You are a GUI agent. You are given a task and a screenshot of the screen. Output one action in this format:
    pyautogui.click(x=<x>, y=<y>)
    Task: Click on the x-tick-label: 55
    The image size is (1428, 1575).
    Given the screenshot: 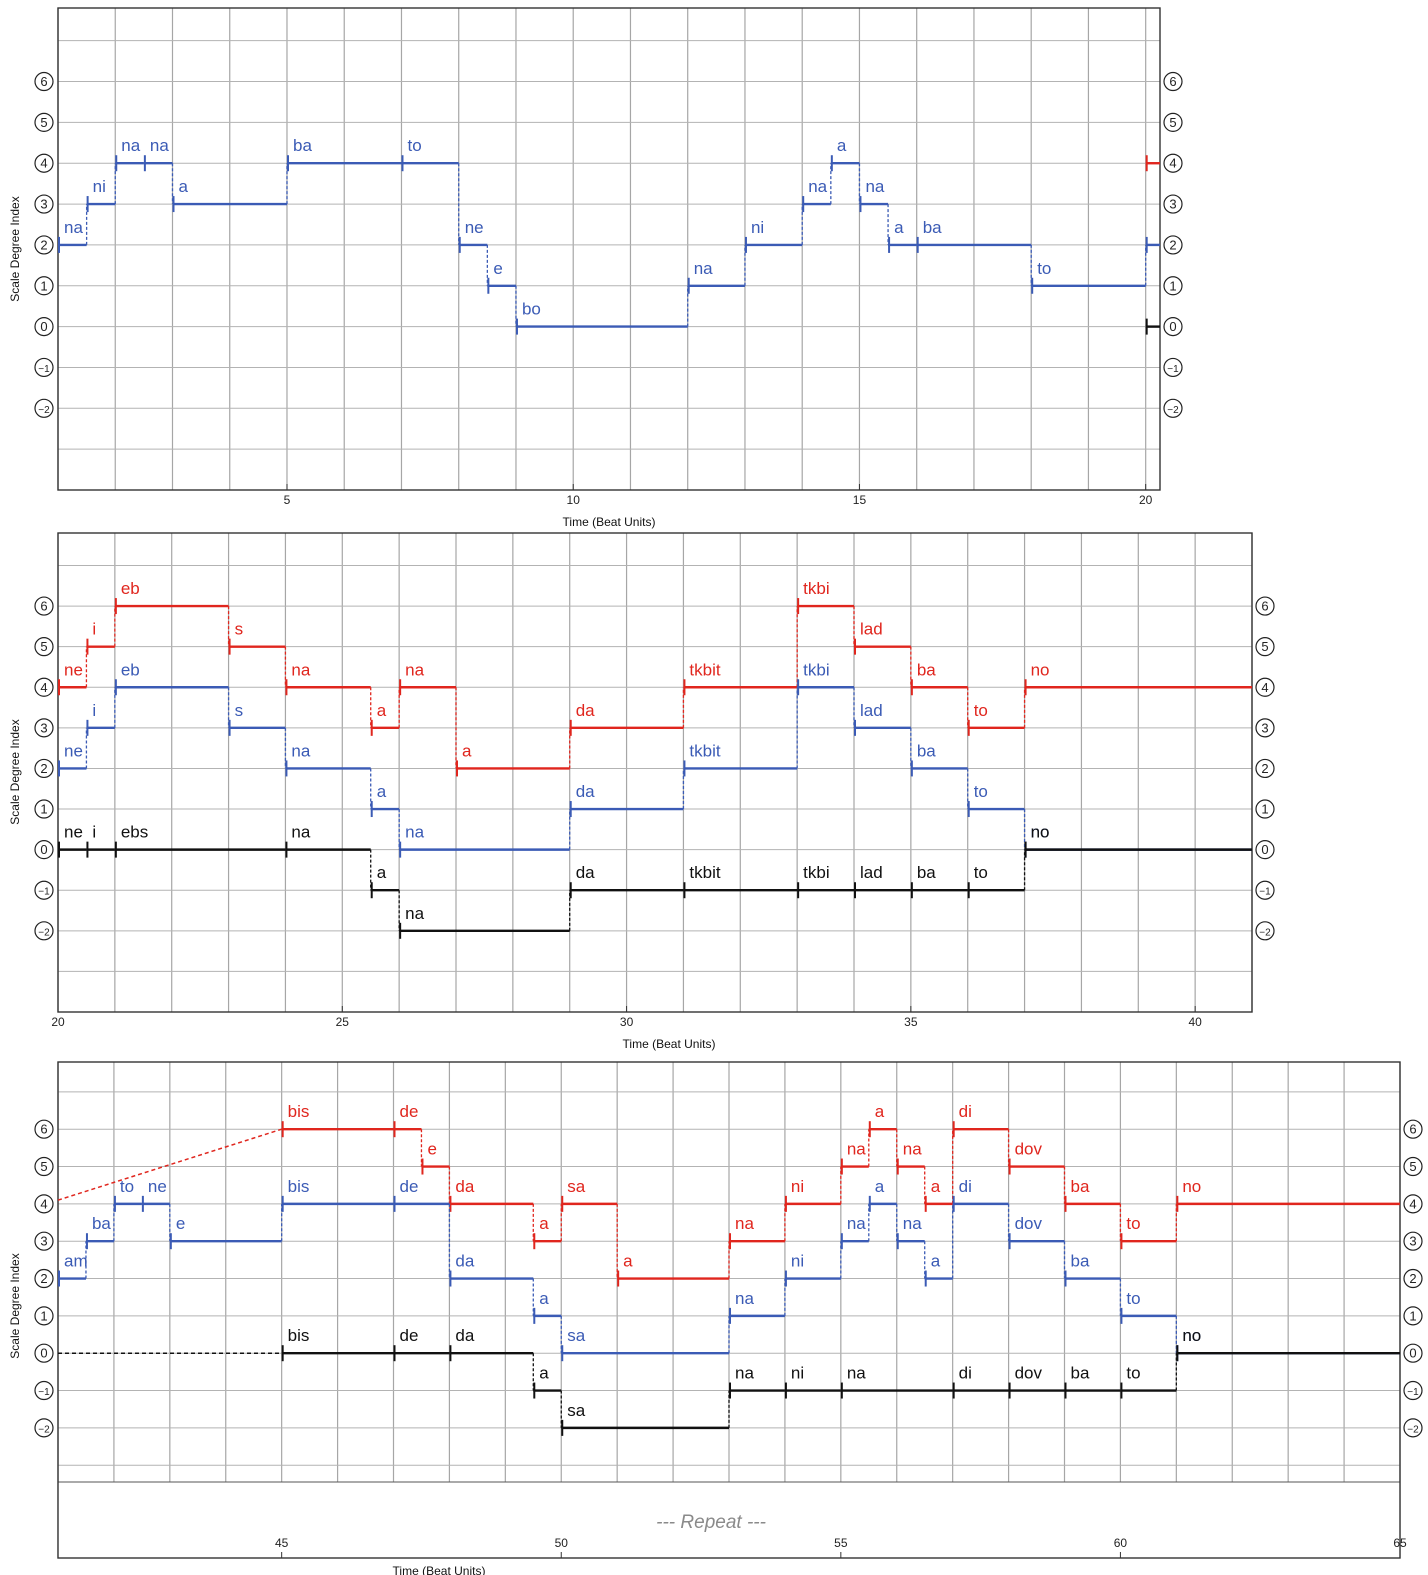 What is the action you would take?
    pyautogui.click(x=841, y=1543)
    